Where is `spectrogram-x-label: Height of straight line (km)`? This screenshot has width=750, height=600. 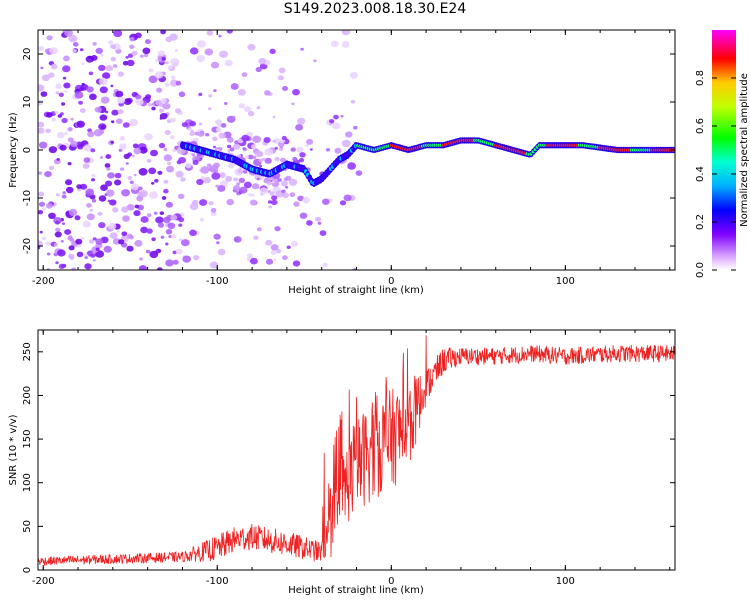 spectrogram-x-label: Height of straight line (km) is located at coordinates (356, 290).